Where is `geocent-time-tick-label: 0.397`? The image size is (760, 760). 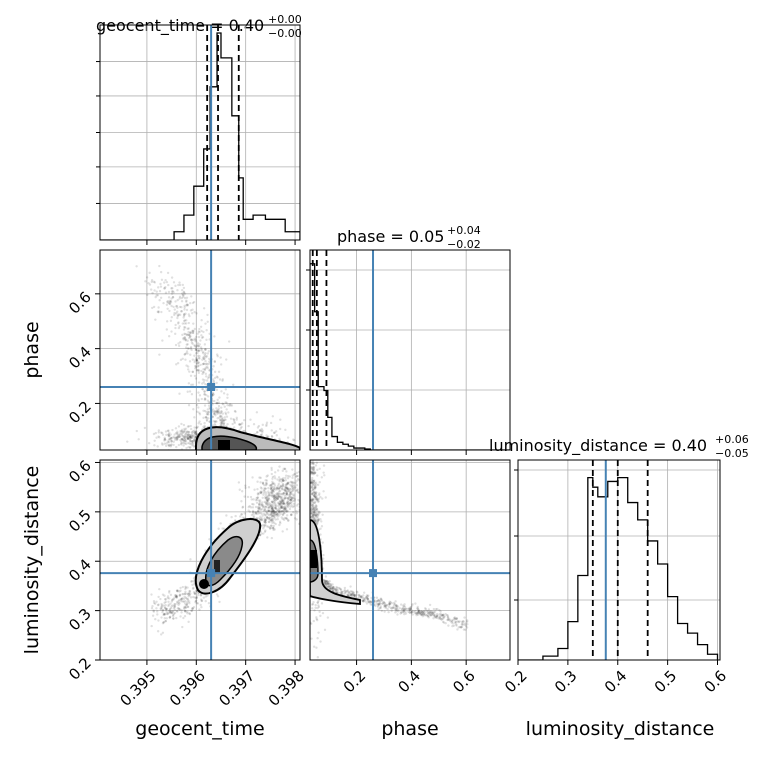 geocent-time-tick-label: 0.397 is located at coordinates (236, 688).